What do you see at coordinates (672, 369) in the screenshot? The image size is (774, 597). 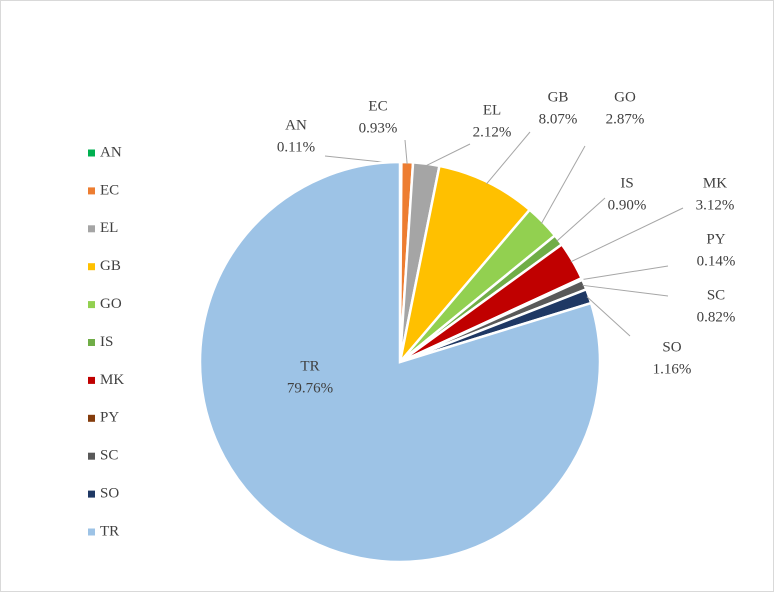 I see `slice-label-value: 1.16%` at bounding box center [672, 369].